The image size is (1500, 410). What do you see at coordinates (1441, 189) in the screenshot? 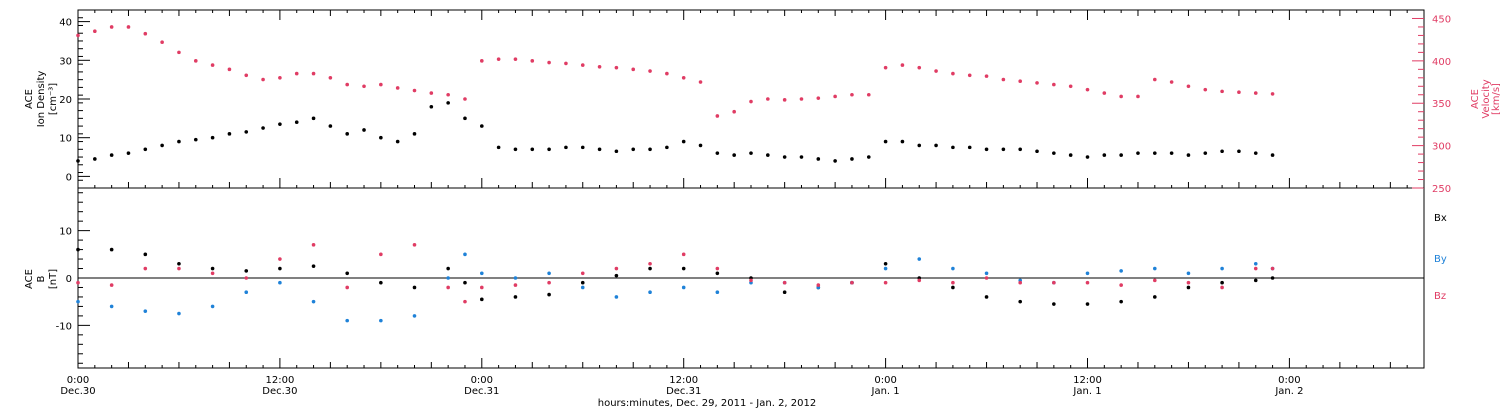
I see `velocity-tick-label: 250` at bounding box center [1441, 189].